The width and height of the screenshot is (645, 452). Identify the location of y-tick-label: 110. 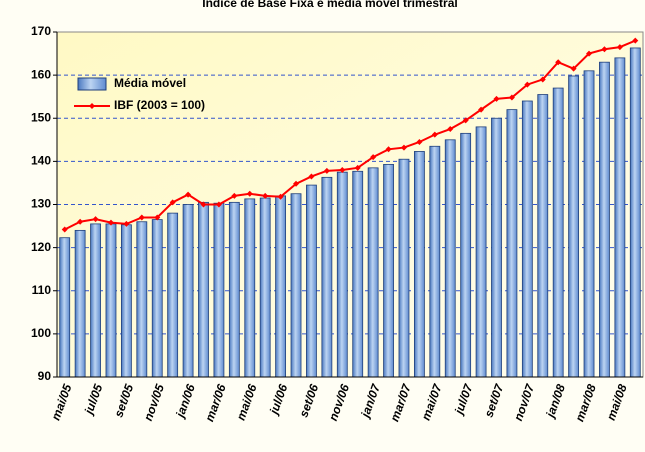
(42, 290).